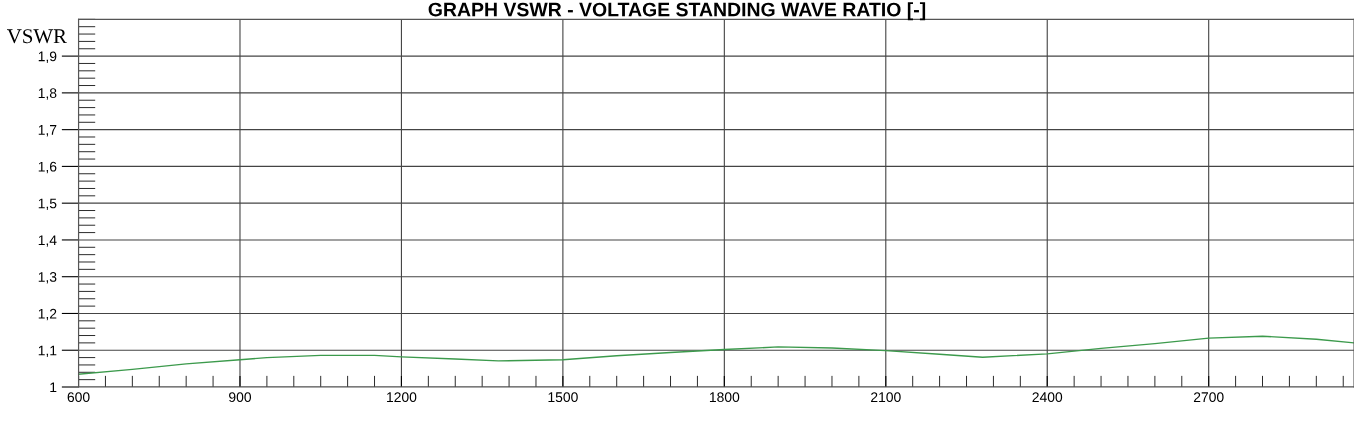 The image size is (1354, 430). Describe the element at coordinates (1047, 397) in the screenshot. I see `x-tick-label: 2400` at that location.